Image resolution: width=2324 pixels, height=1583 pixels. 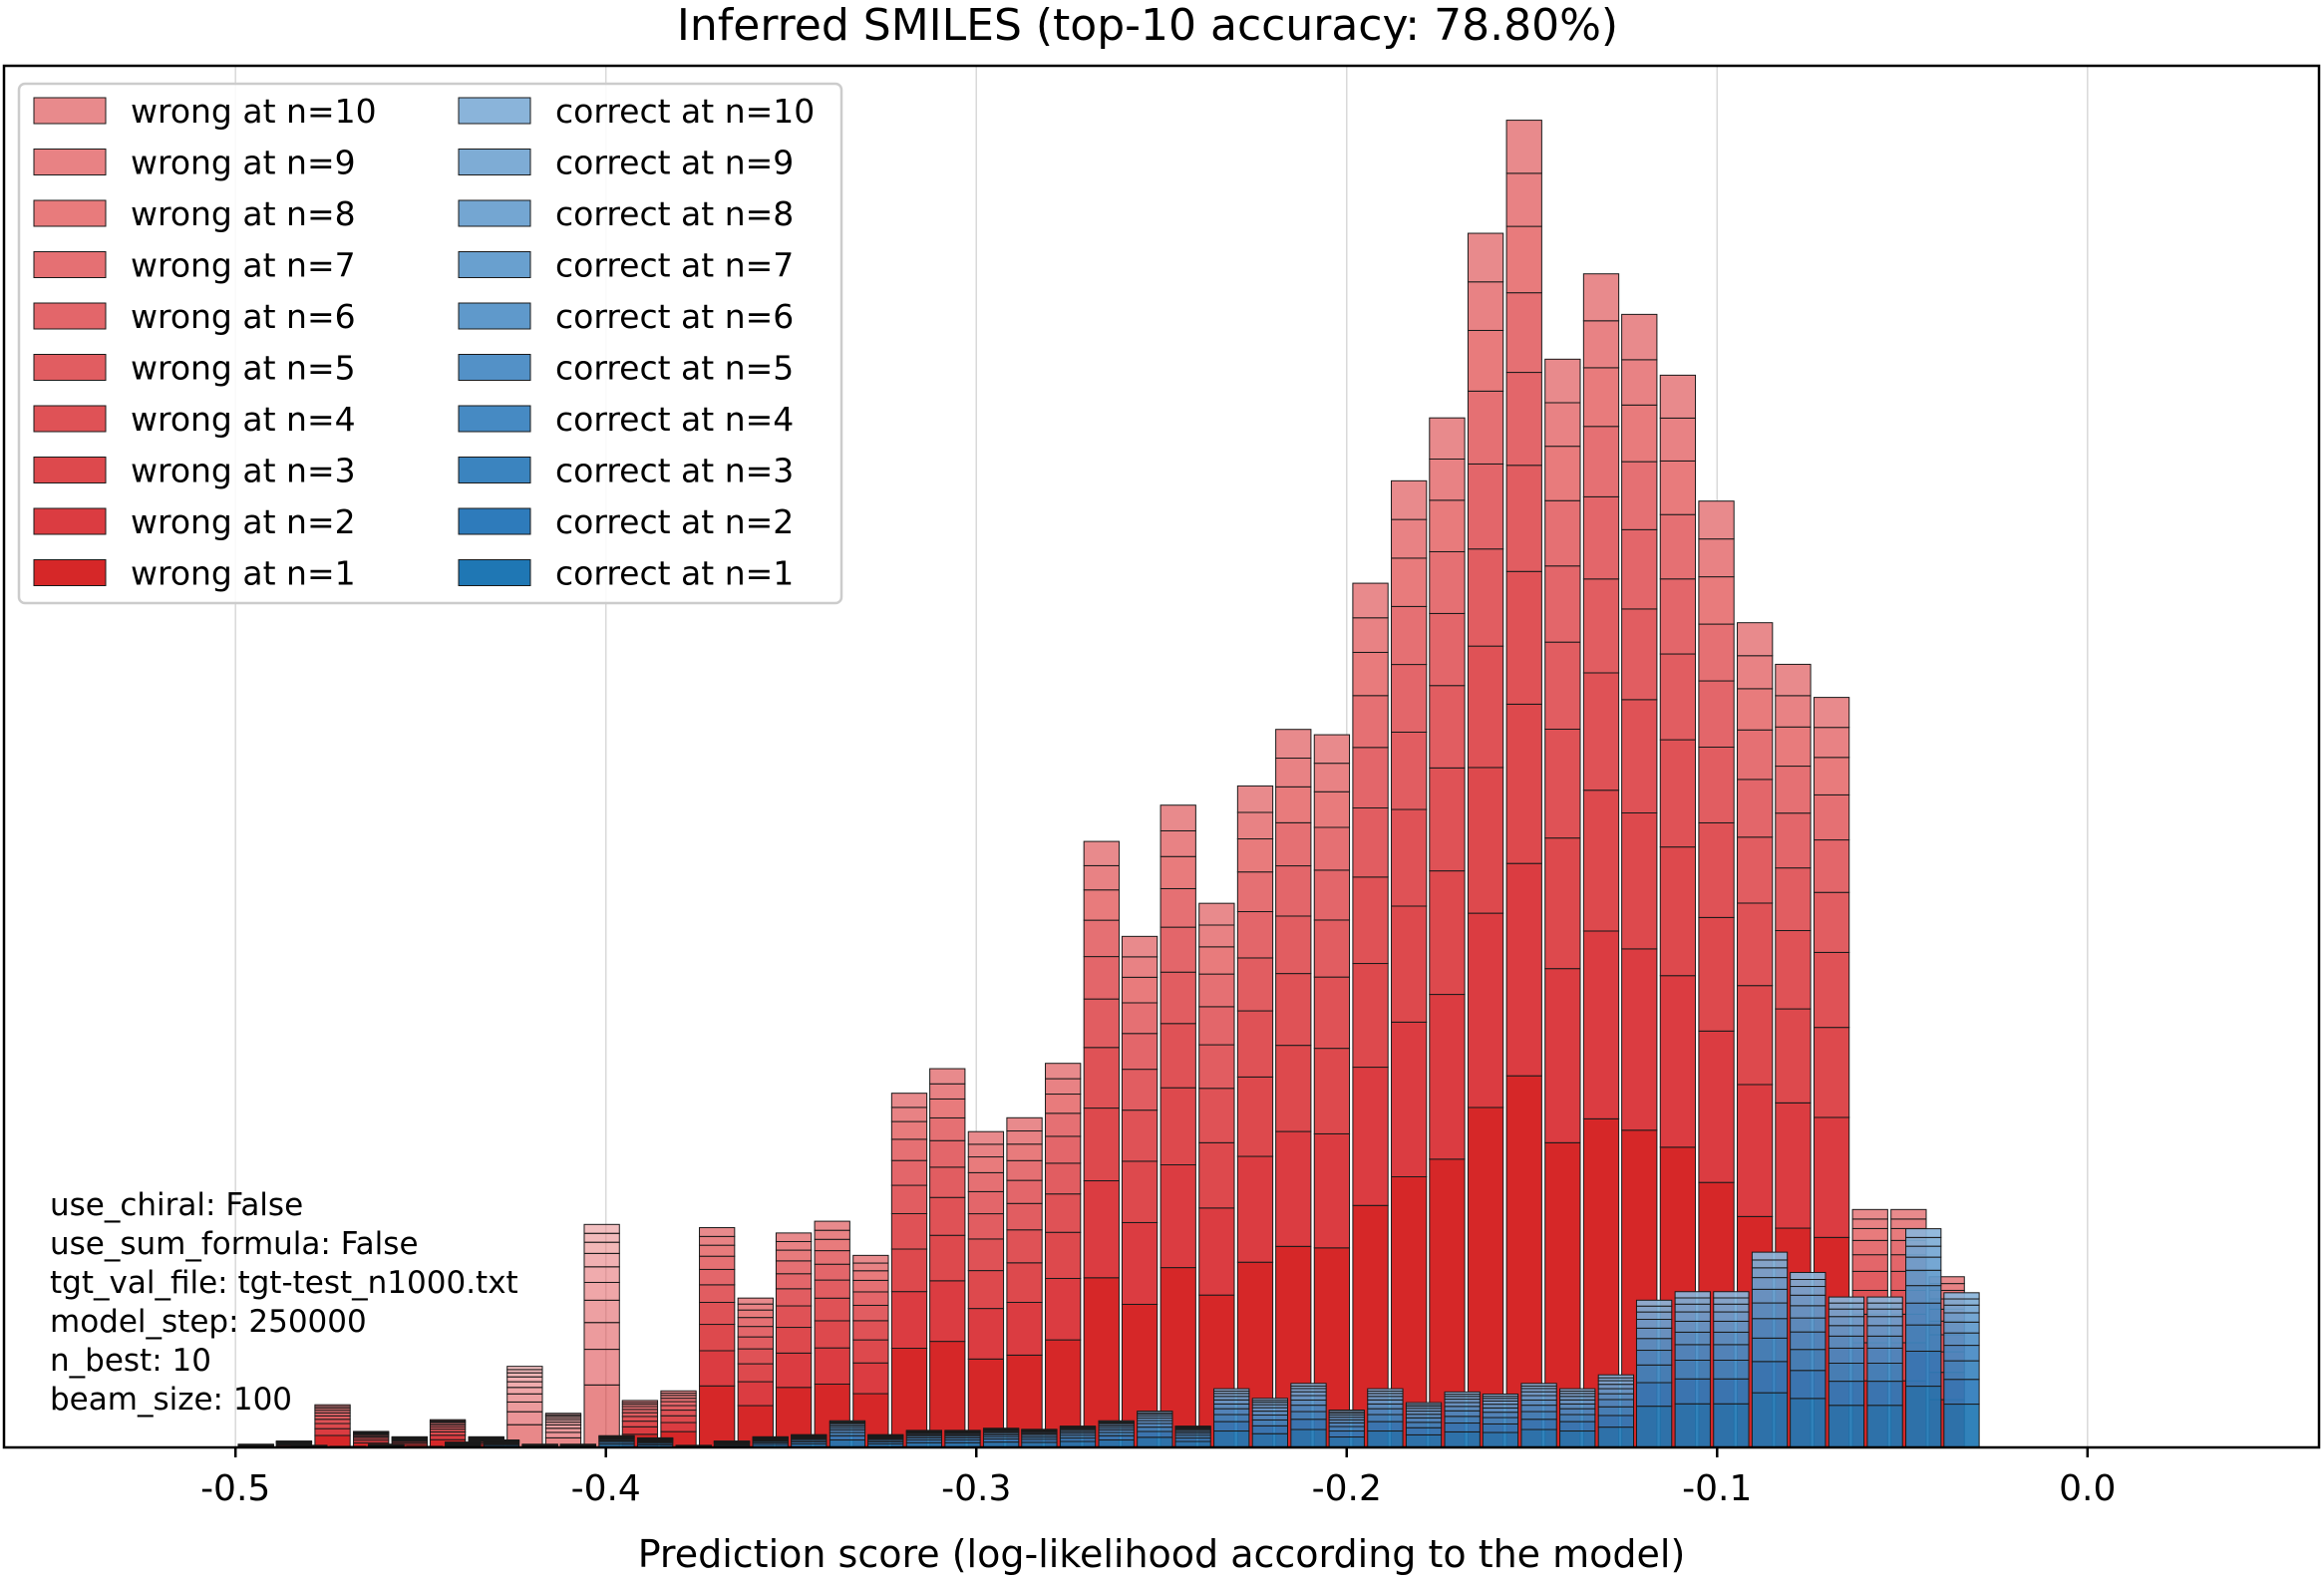 I want to click on run-info-line: model_step: 250000, so click(x=208, y=1322).